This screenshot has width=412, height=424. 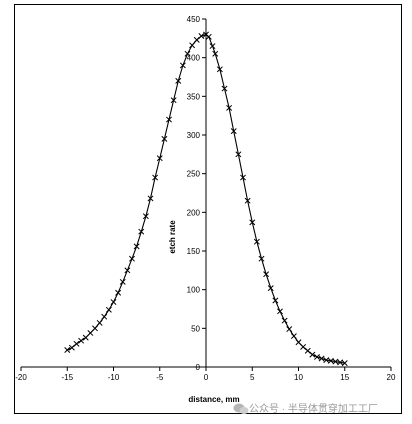 I want to click on x-tick-label: 20, so click(x=391, y=377).